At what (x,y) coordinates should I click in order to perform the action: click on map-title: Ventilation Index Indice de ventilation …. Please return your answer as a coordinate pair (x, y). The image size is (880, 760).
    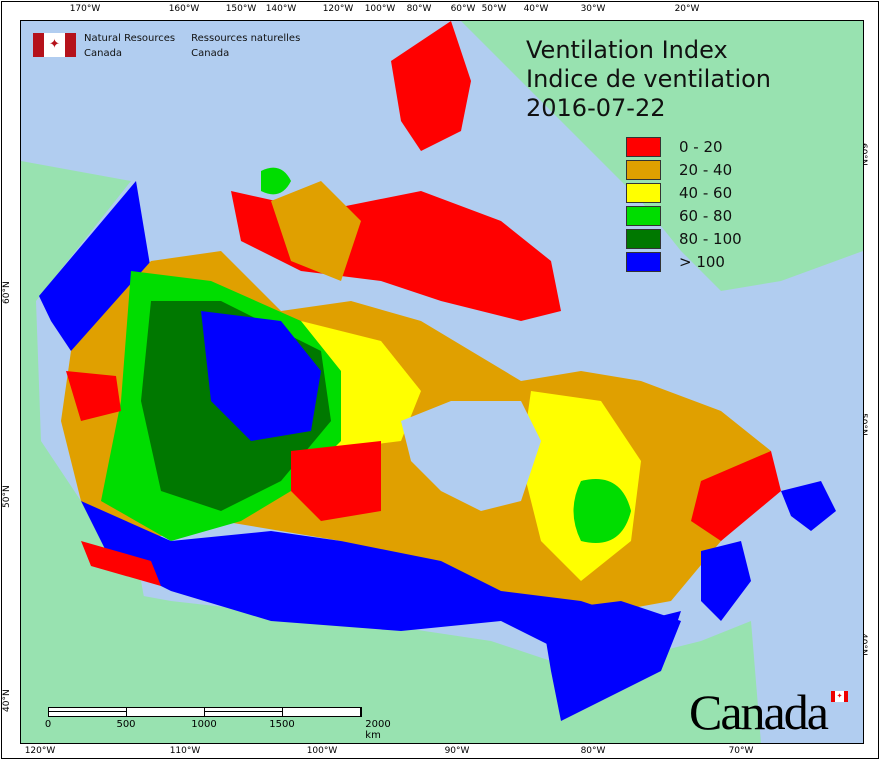
    Looking at the image, I should click on (648, 79).